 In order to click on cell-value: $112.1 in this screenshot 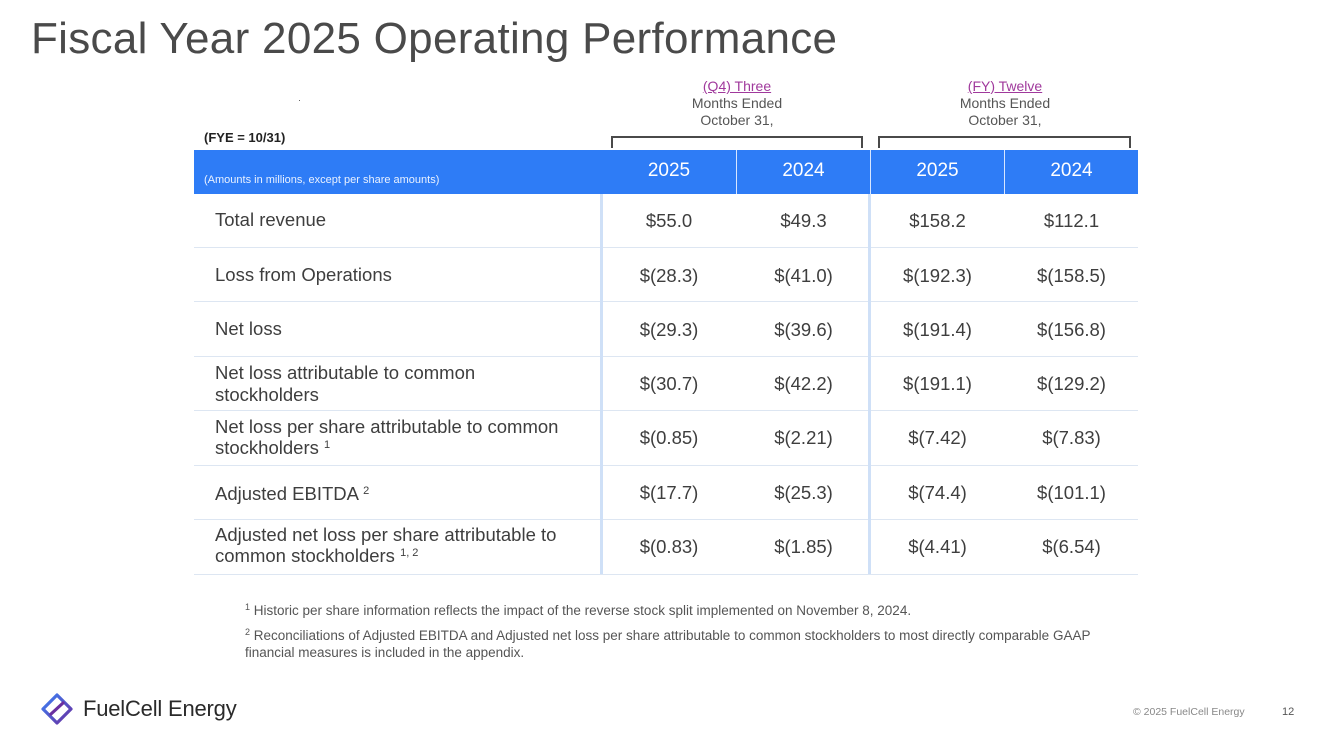, I will do `click(1071, 220)`.